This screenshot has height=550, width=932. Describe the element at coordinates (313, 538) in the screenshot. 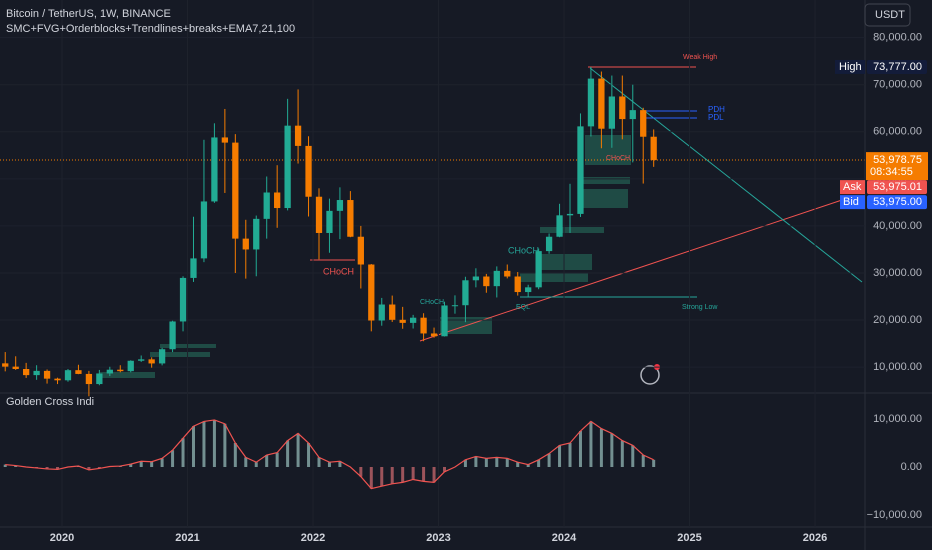

I see `x-tick-label: 2022` at that location.